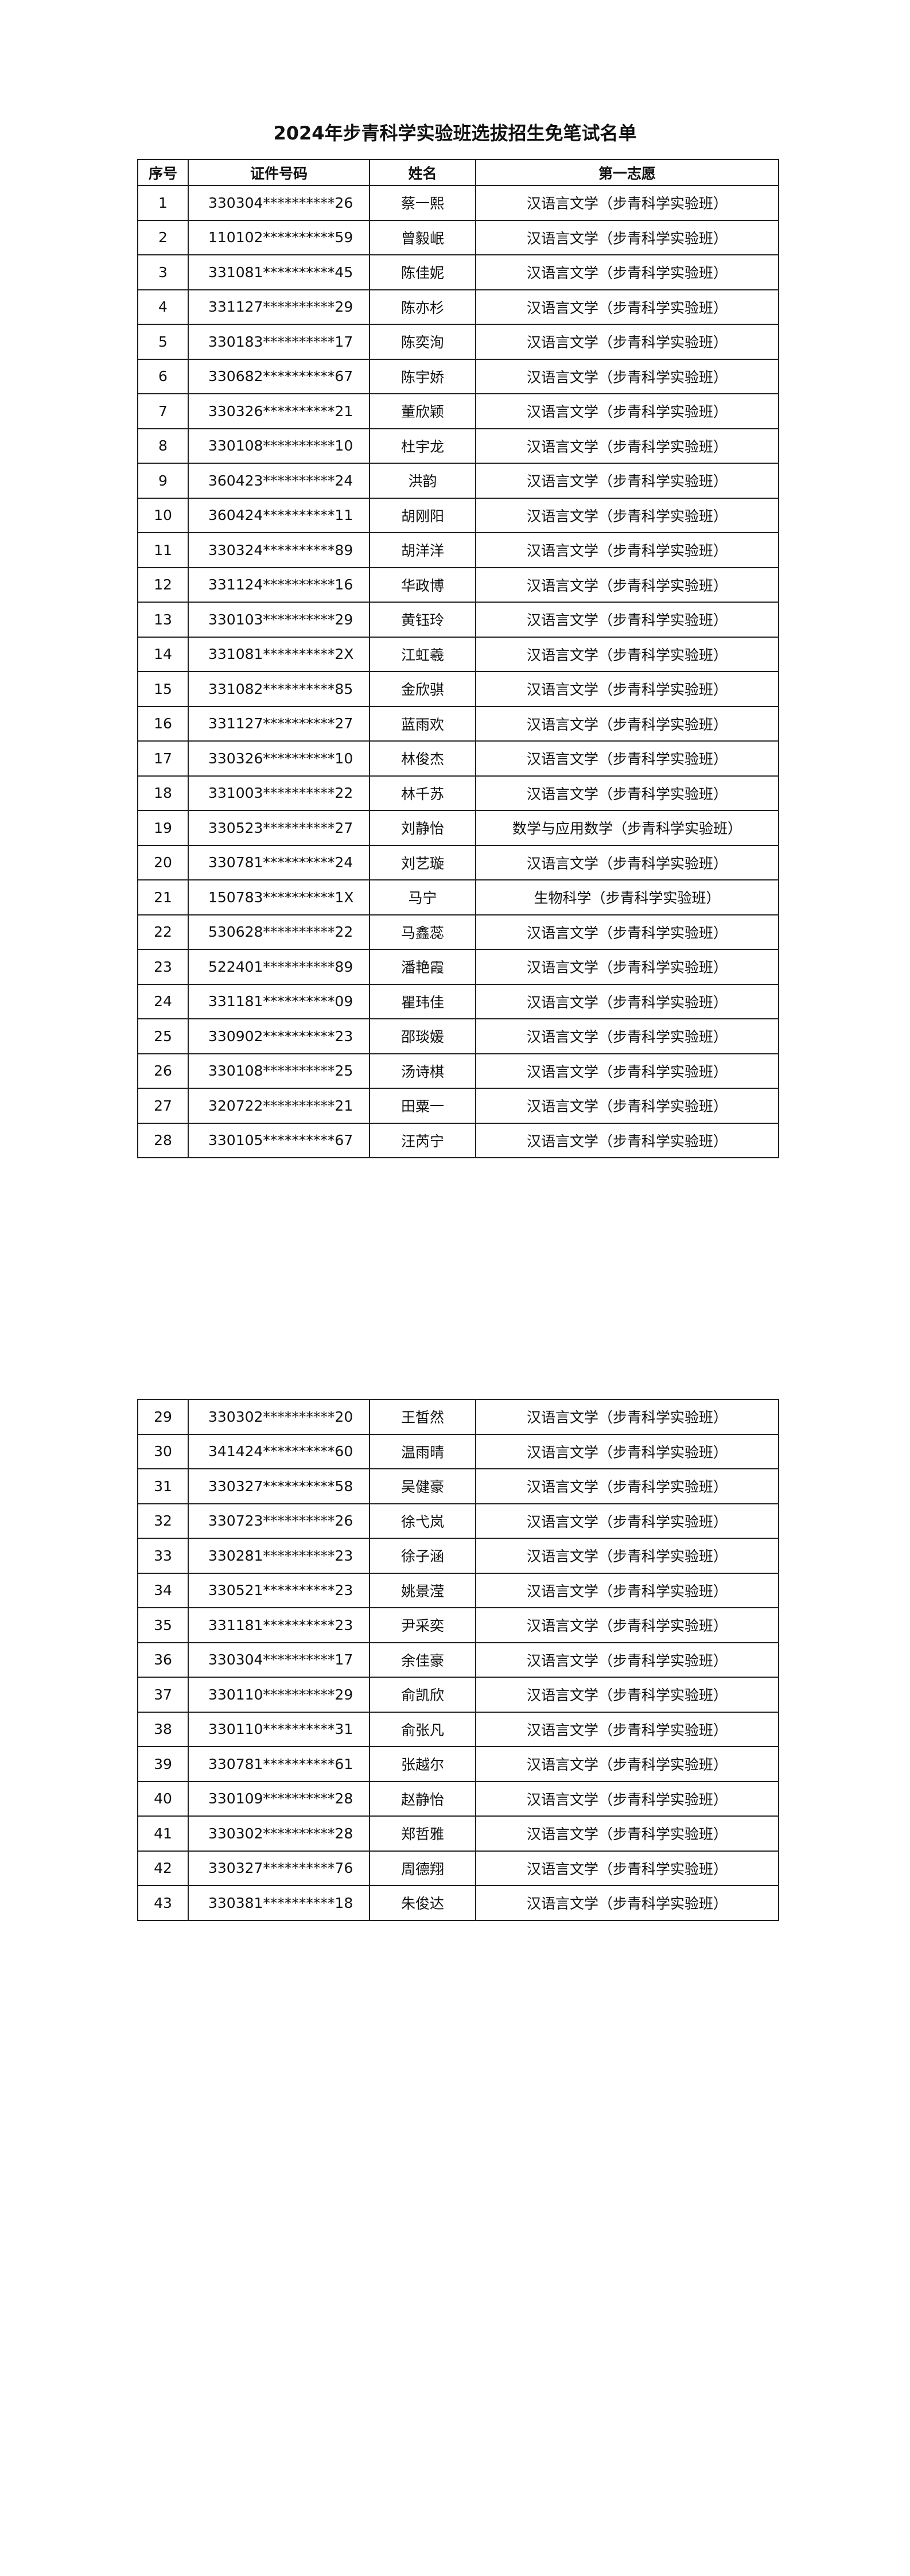 The height and width of the screenshot is (2576, 910). I want to click on cell-name: 朱俊达, so click(422, 1903).